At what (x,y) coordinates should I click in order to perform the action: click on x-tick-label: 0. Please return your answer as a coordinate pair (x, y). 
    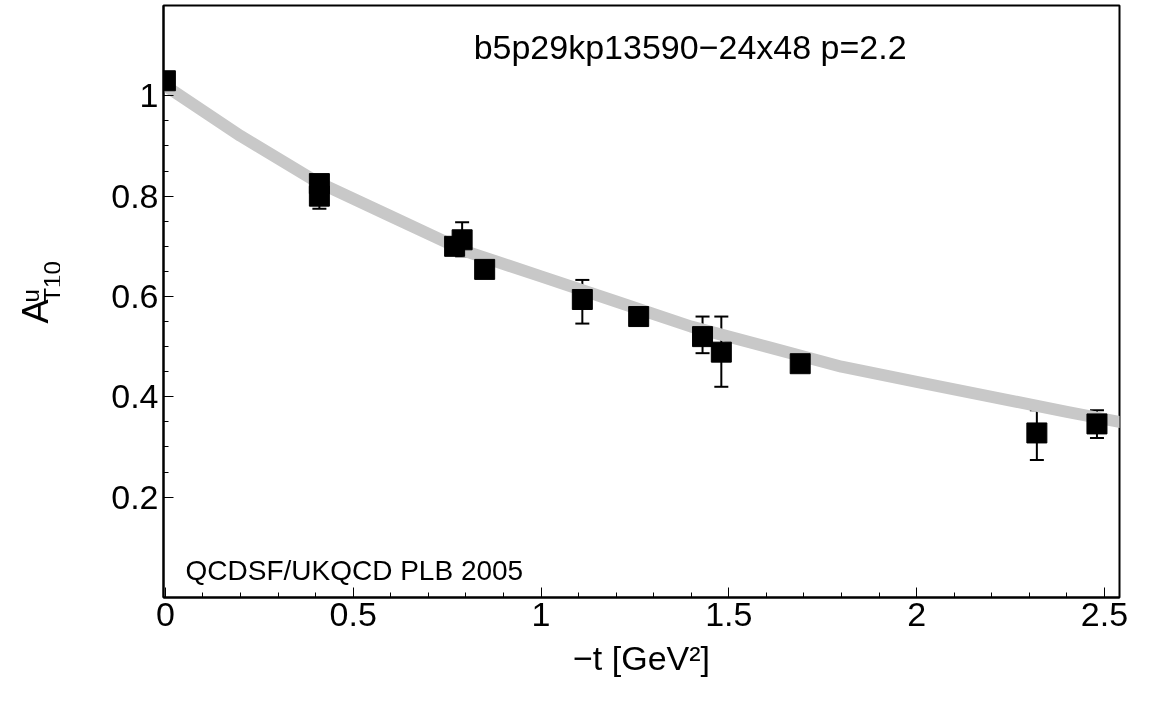
    Looking at the image, I should click on (165, 613).